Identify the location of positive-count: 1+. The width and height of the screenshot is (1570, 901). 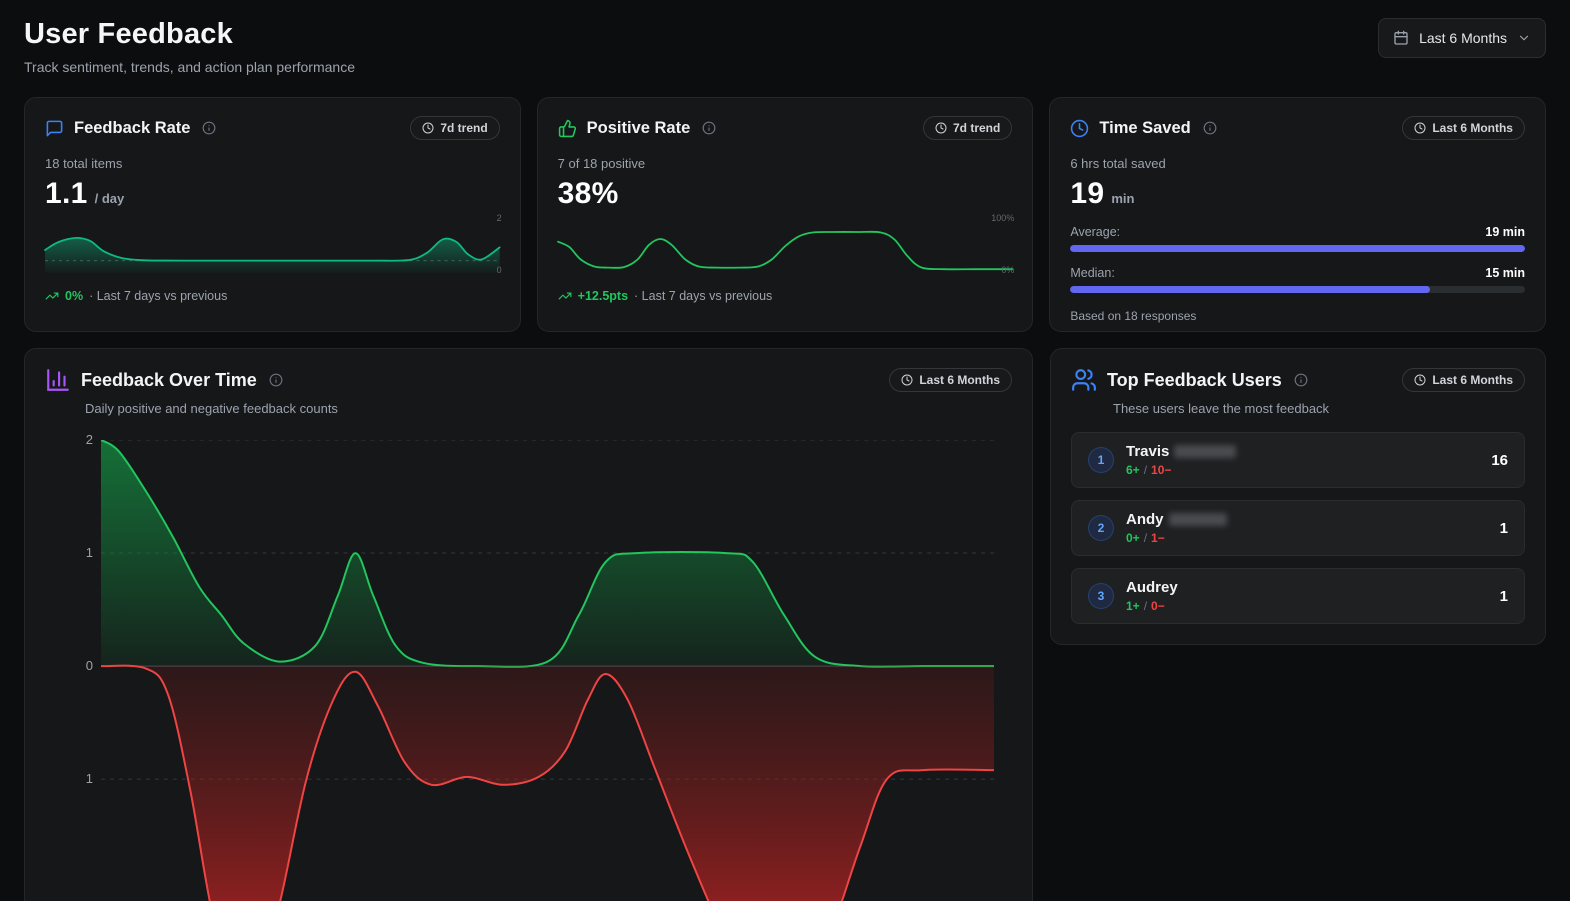
(1133, 606).